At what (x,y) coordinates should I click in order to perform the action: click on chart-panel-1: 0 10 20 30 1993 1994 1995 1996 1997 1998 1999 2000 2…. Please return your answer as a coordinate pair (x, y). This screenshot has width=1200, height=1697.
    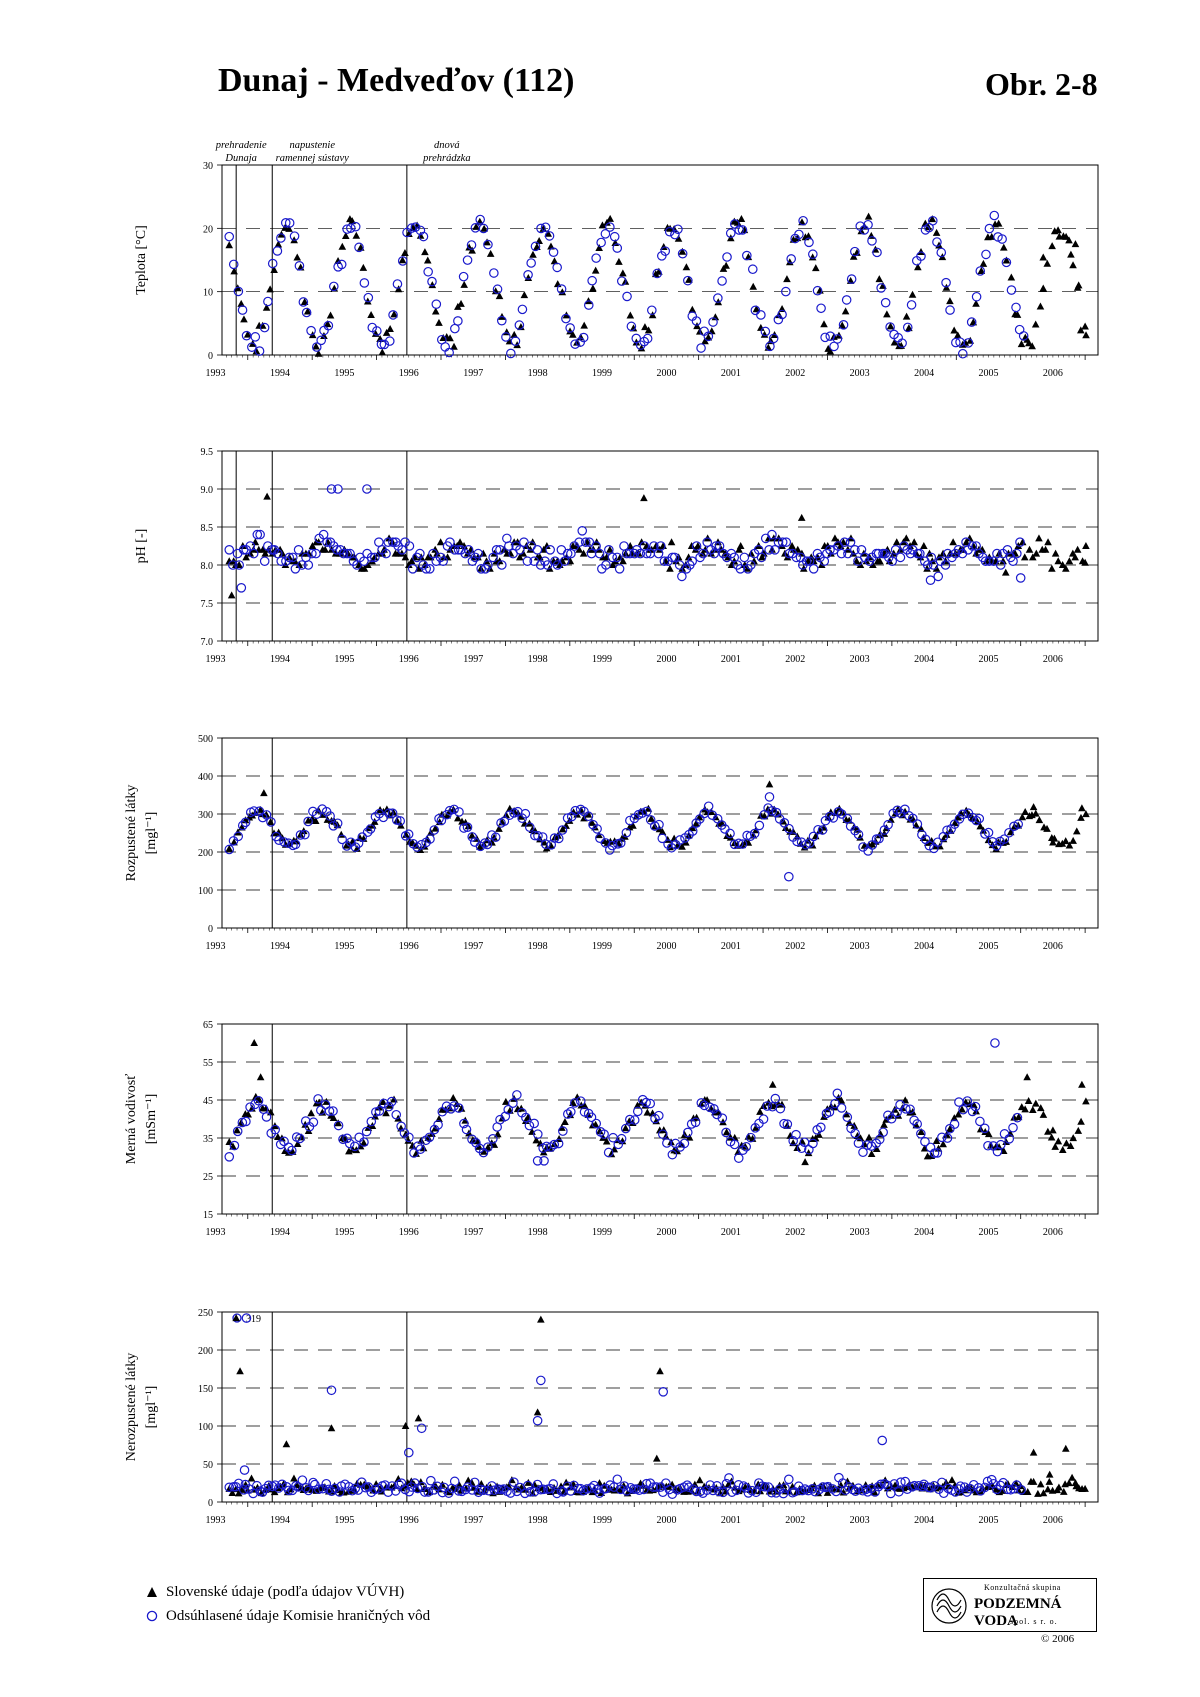
    Looking at the image, I should click on (616, 270).